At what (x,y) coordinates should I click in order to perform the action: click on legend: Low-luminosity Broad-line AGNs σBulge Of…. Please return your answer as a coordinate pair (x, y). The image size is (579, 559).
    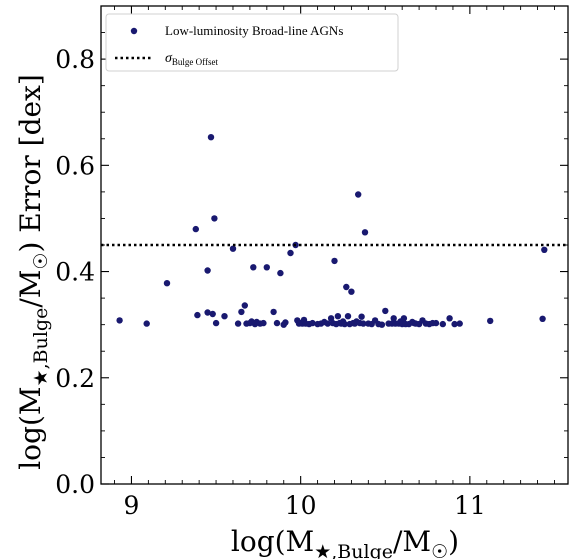
    Looking at the image, I should click on (252, 42).